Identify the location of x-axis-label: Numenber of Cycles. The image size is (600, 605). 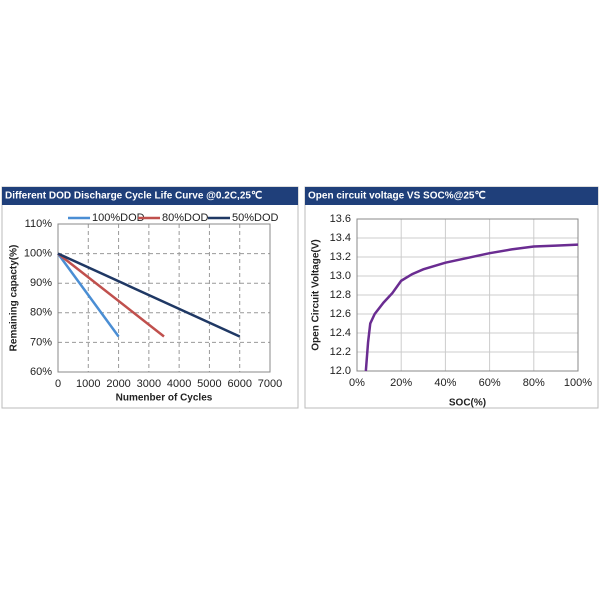
(164, 398).